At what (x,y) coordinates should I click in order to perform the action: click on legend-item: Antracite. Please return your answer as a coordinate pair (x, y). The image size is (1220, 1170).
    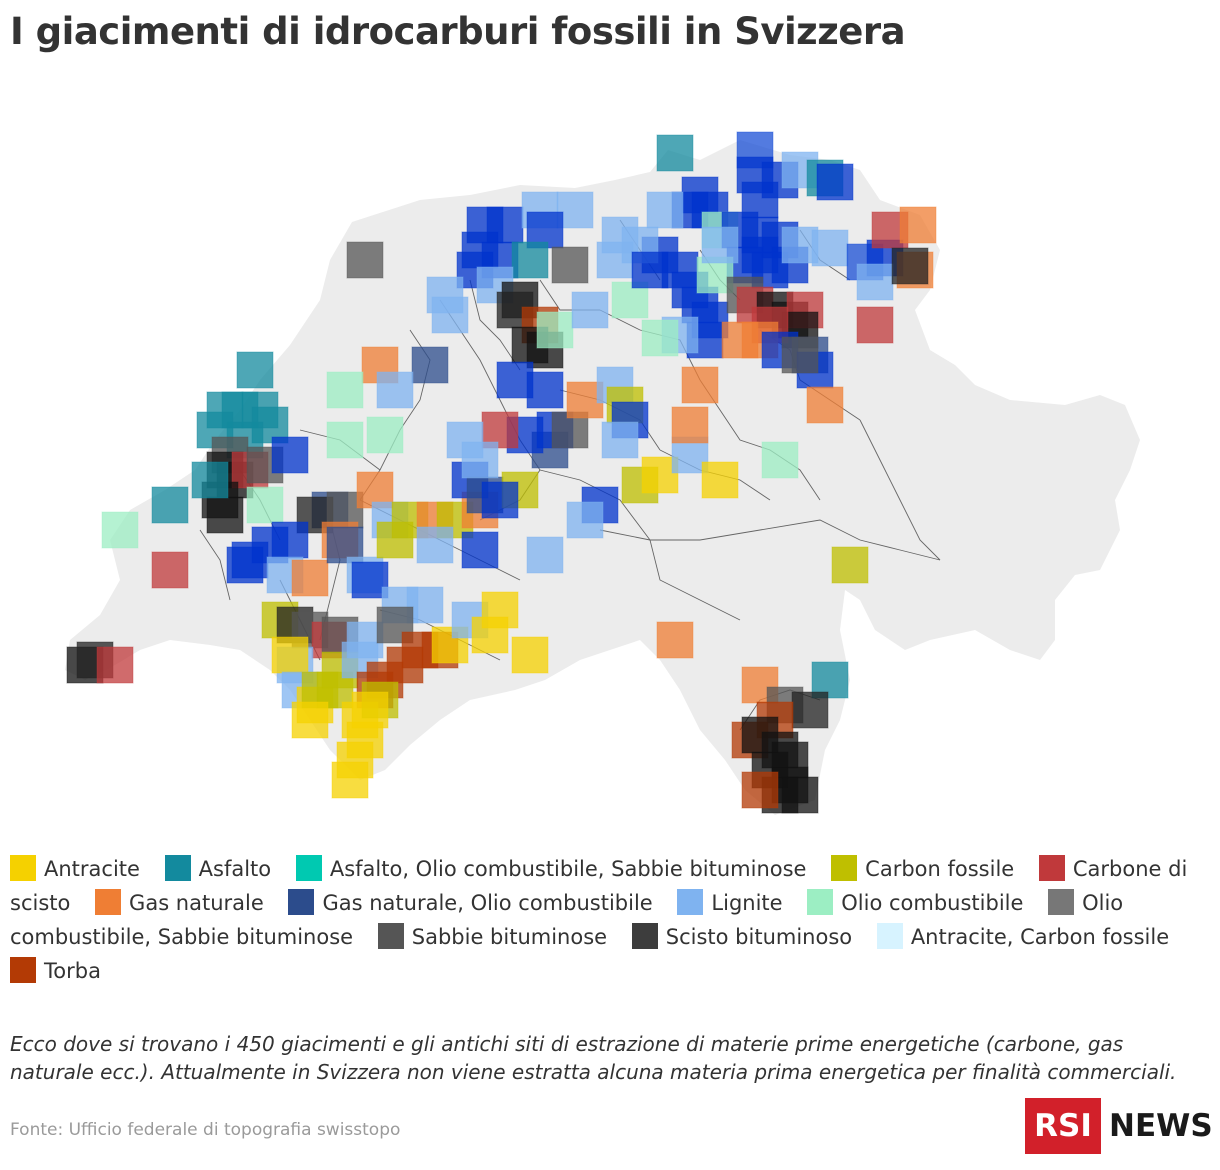
    Looking at the image, I should click on (84, 868).